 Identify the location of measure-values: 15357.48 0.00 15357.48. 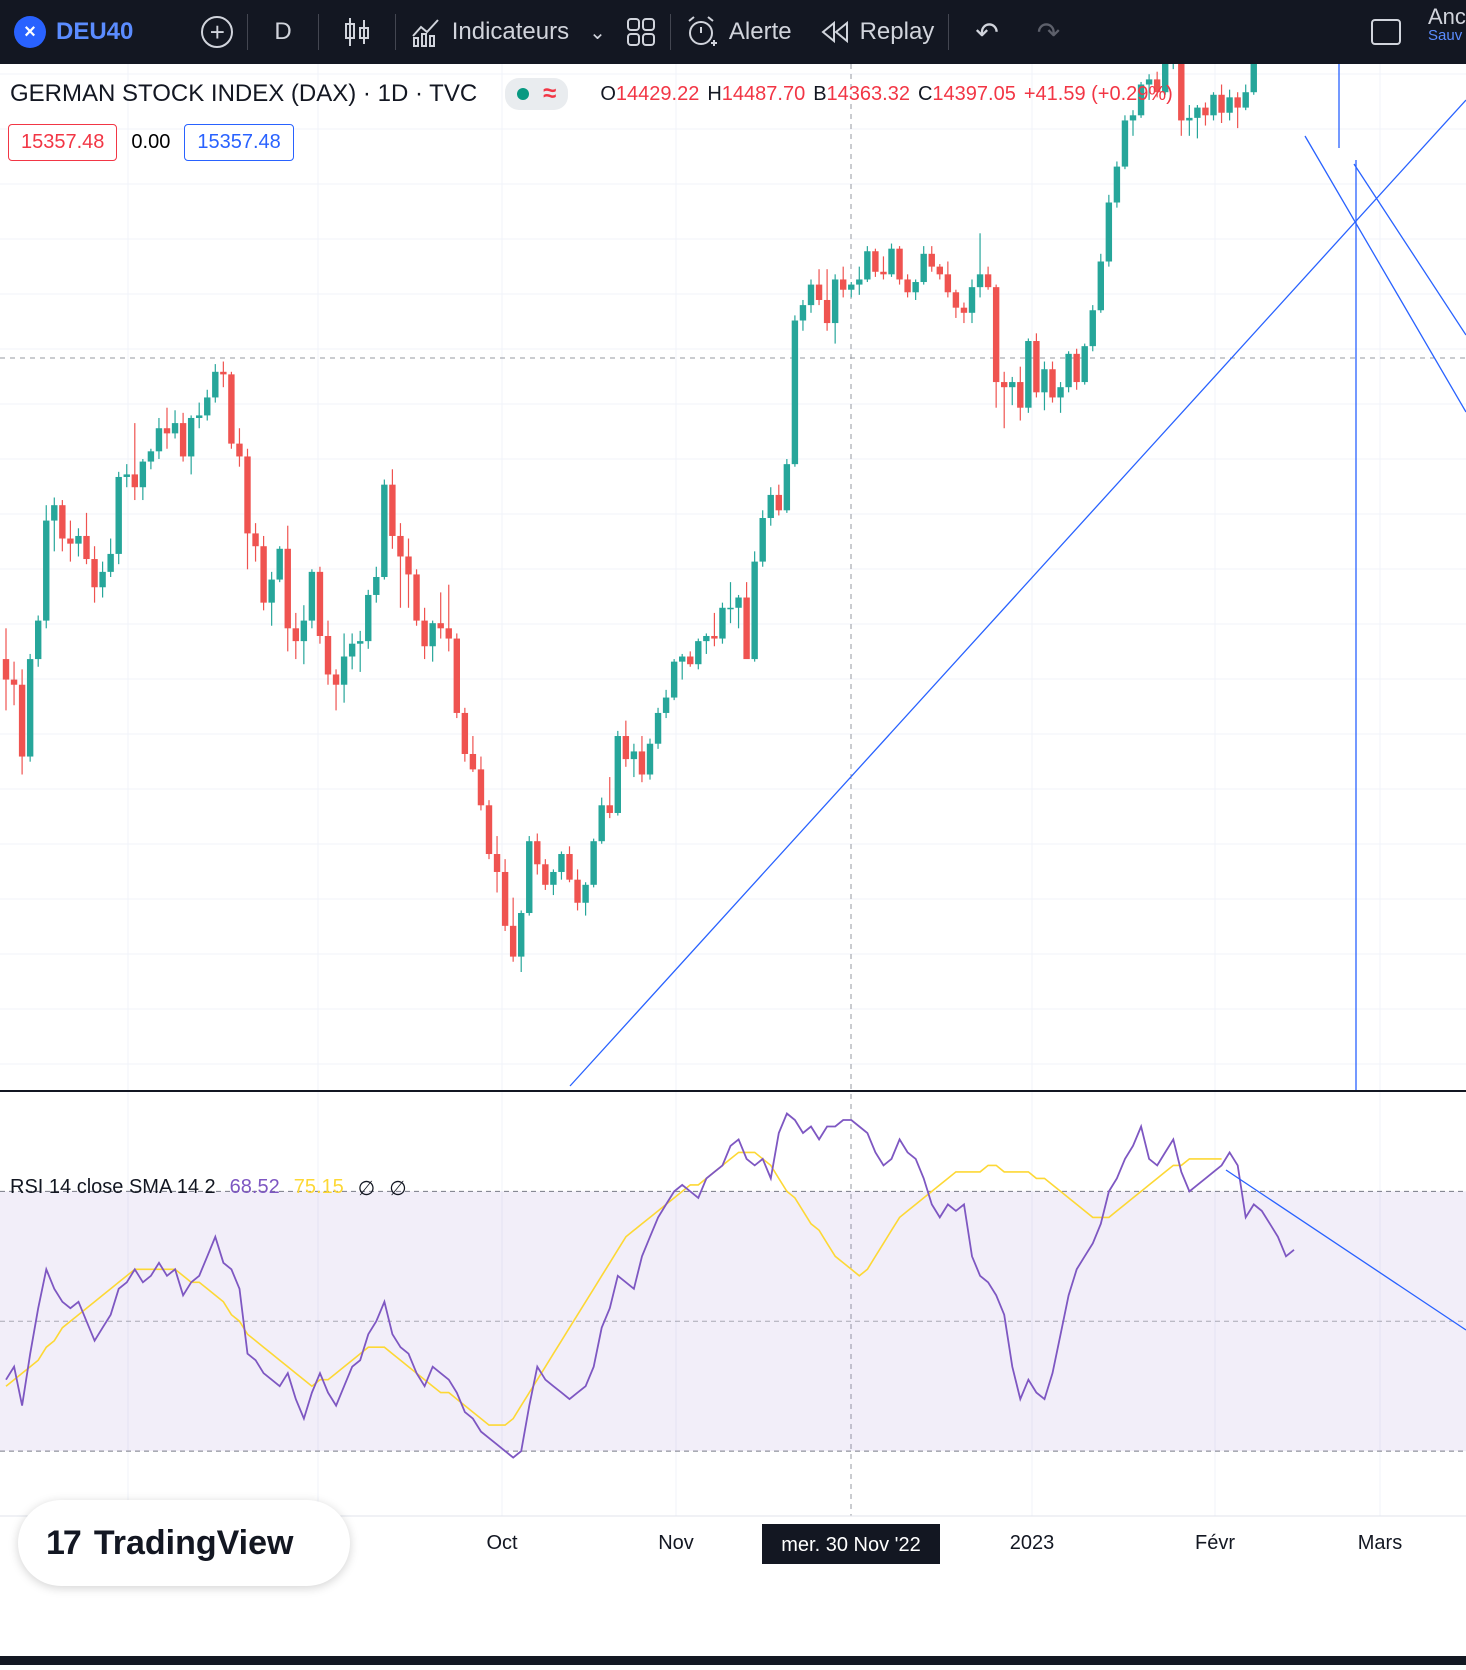
(151, 142).